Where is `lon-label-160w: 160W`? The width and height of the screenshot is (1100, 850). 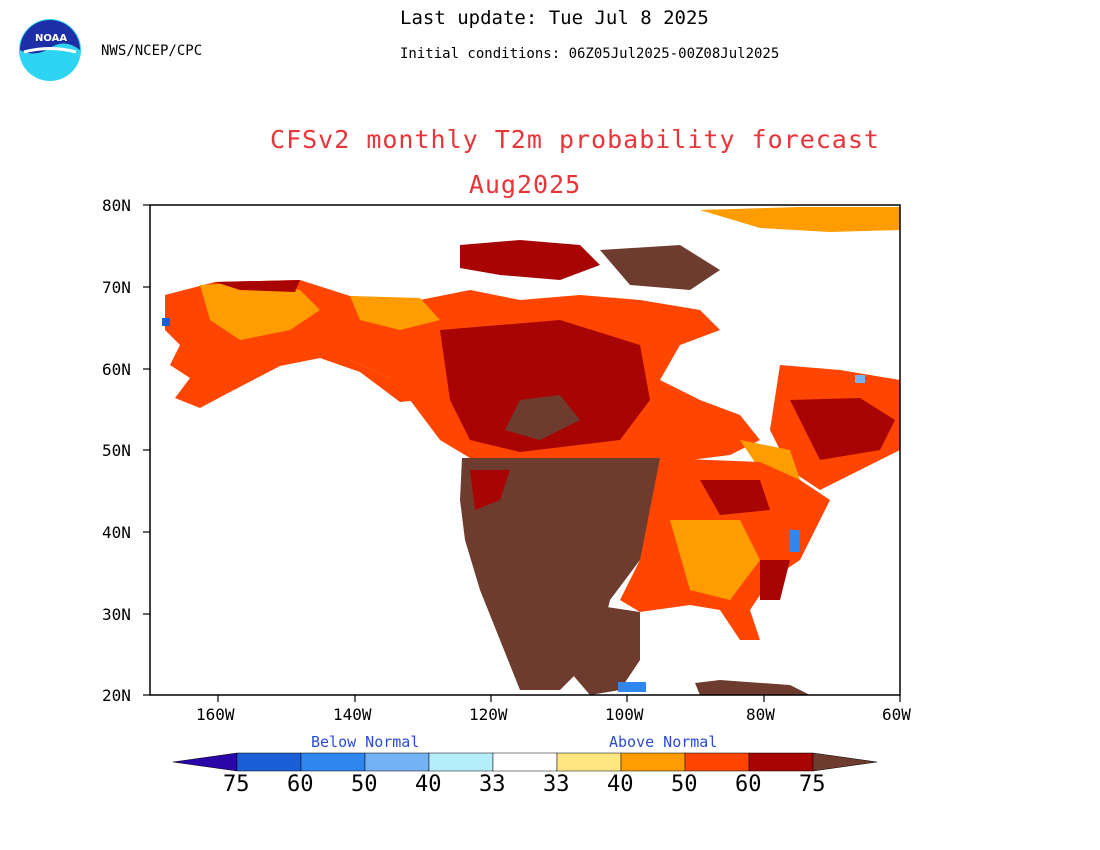 lon-label-160w: 160W is located at coordinates (215, 714).